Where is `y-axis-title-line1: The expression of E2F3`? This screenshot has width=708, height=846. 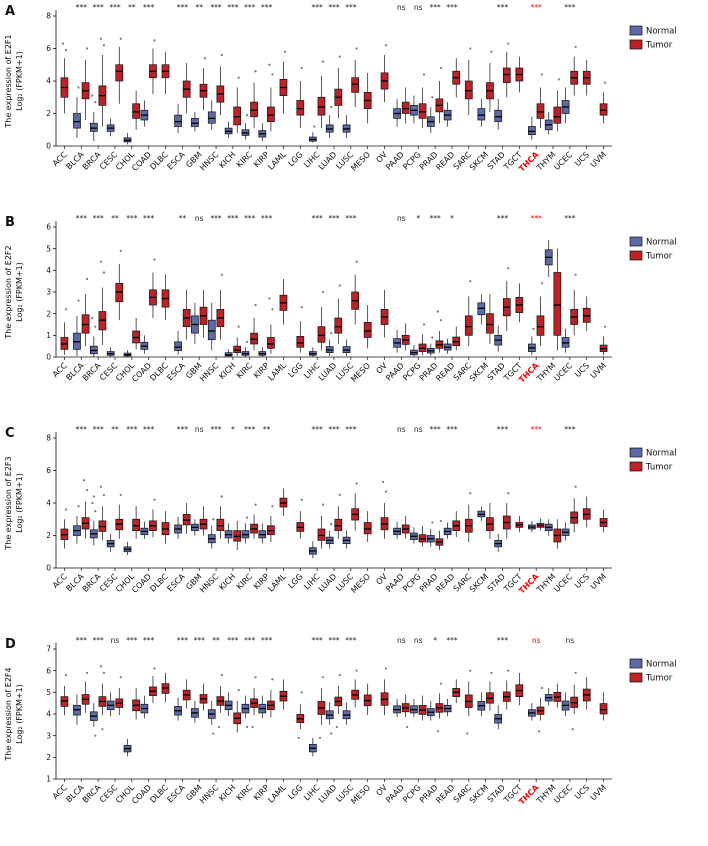
y-axis-title-line1: The expression of E2F3 is located at coordinates (8, 503).